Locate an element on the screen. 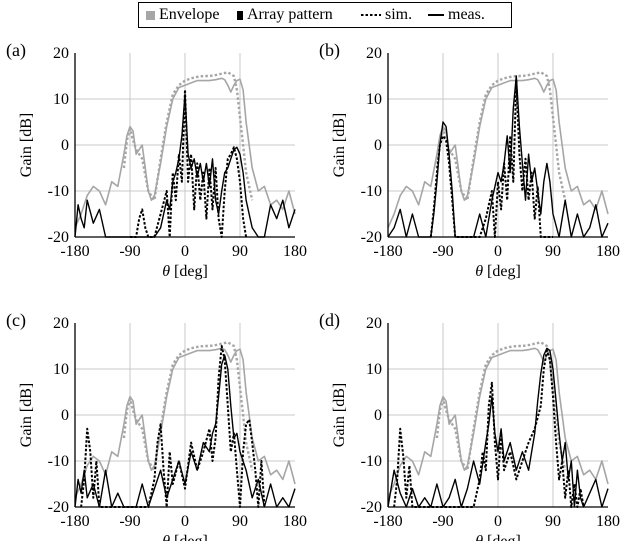 This screenshot has width=632, height=541. array-swatch-icon is located at coordinates (240, 15).